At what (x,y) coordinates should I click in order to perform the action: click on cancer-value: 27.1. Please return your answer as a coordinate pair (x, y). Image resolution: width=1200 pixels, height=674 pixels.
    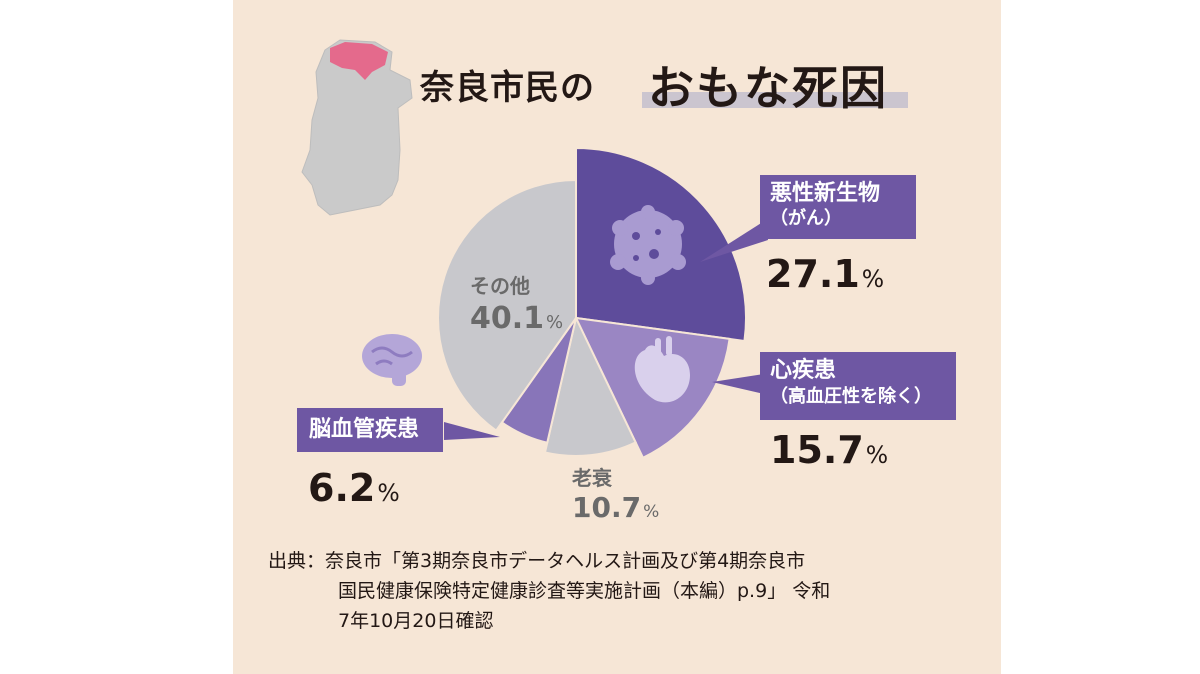
    Looking at the image, I should click on (813, 274).